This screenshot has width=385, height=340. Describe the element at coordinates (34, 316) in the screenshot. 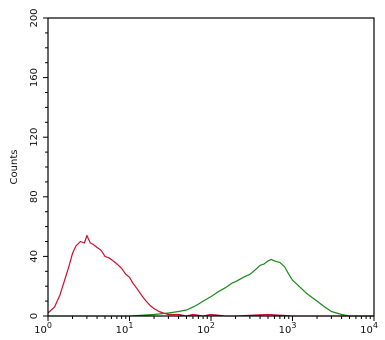

I see `y-tick-label: 0` at that location.